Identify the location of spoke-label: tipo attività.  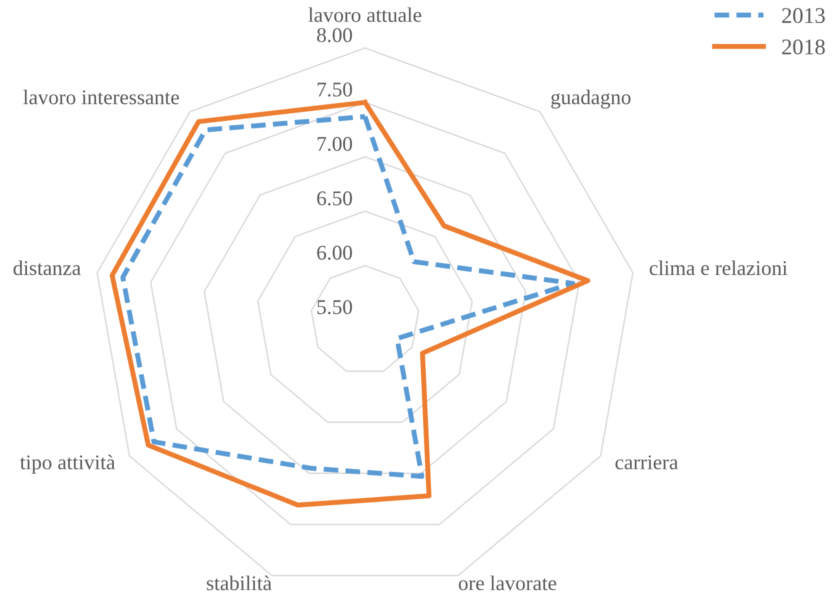
(68, 464).